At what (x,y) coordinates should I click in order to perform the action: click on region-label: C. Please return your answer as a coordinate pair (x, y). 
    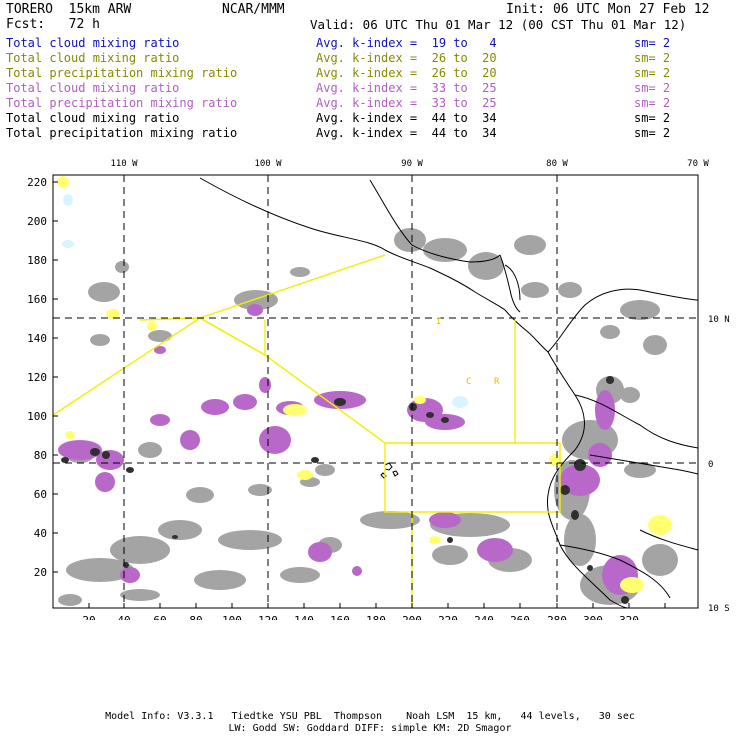
    Looking at the image, I should click on (468, 382).